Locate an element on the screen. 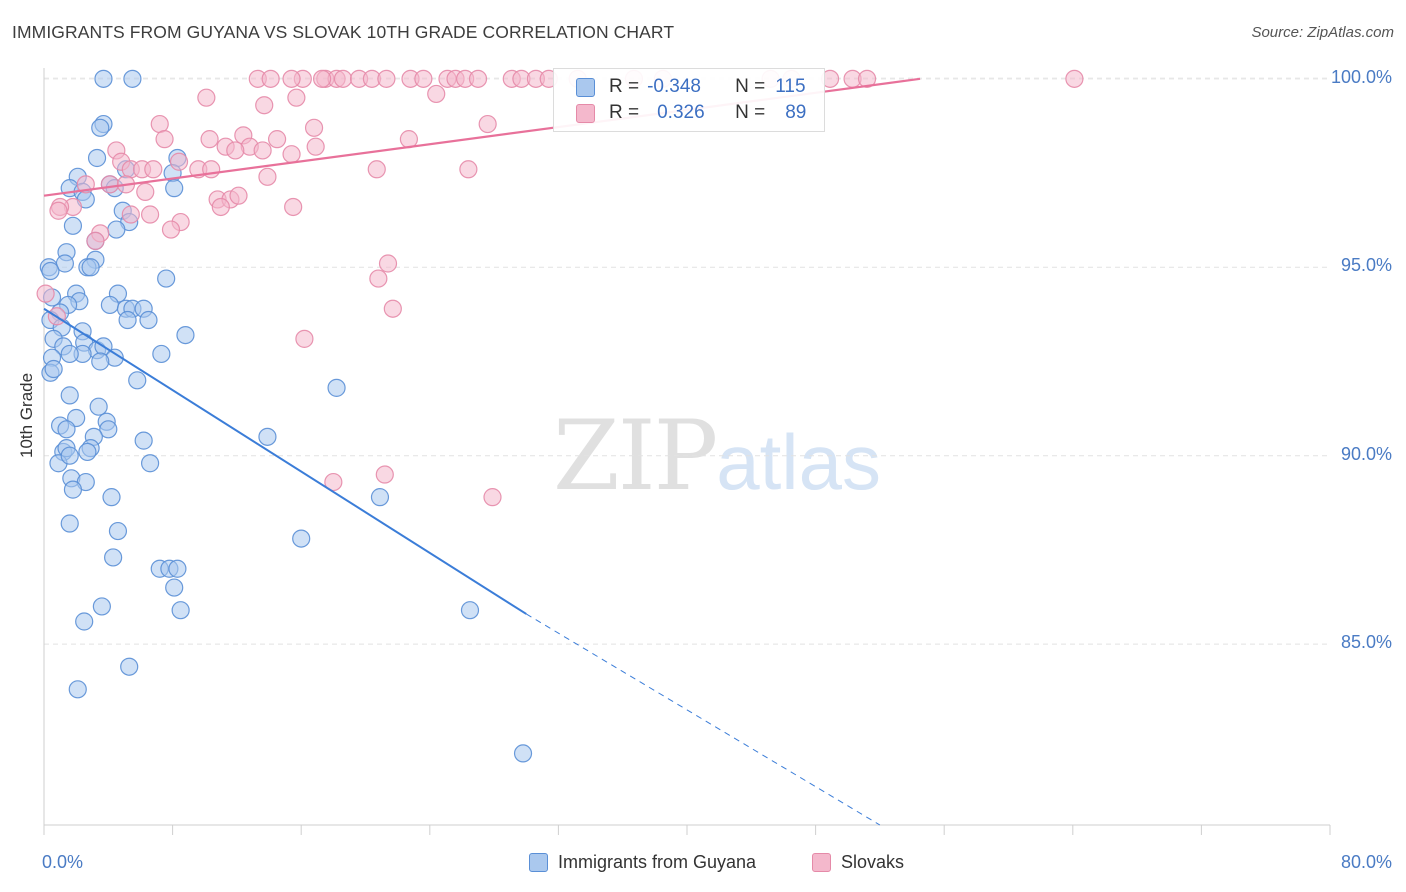  x-tick-label-min: 0.0% is located at coordinates (63, 862).